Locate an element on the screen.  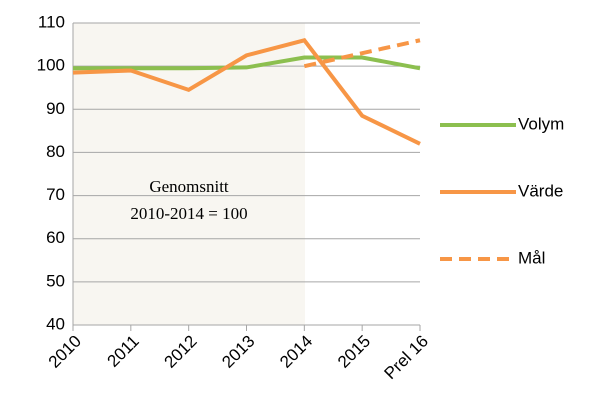
x-tick-label: Prel 16 is located at coordinates (406, 358).